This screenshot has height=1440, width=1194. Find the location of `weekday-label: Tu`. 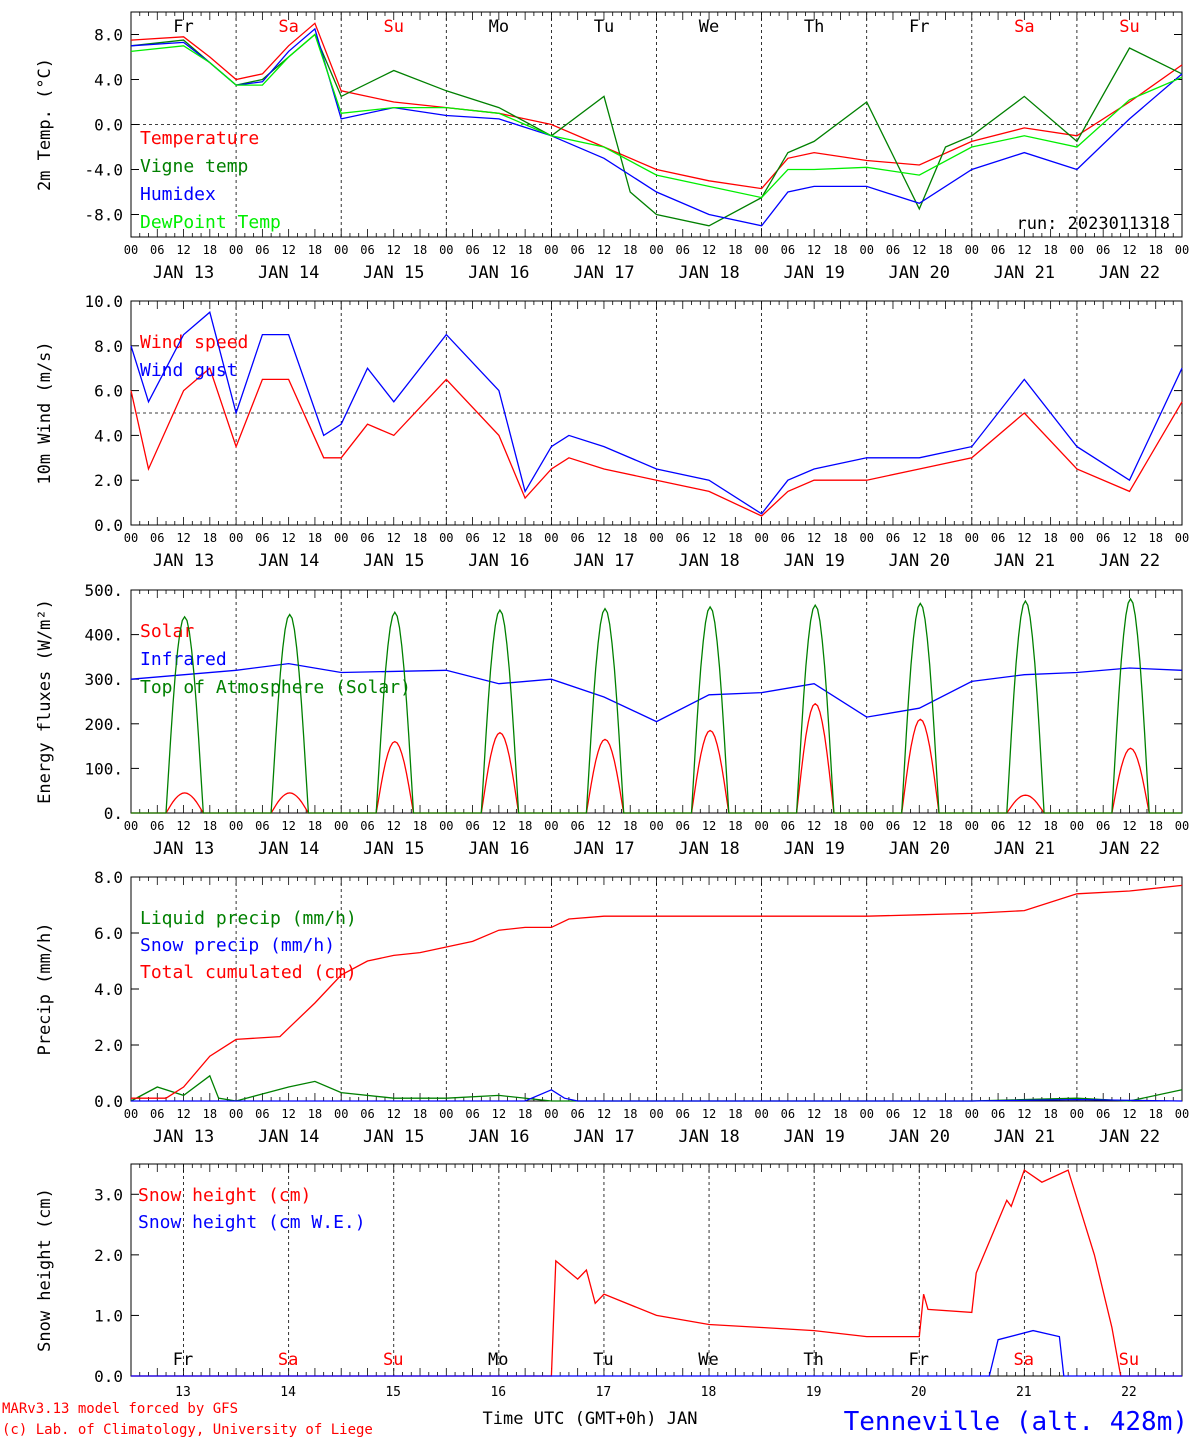

weekday-label: Tu is located at coordinates (604, 27).